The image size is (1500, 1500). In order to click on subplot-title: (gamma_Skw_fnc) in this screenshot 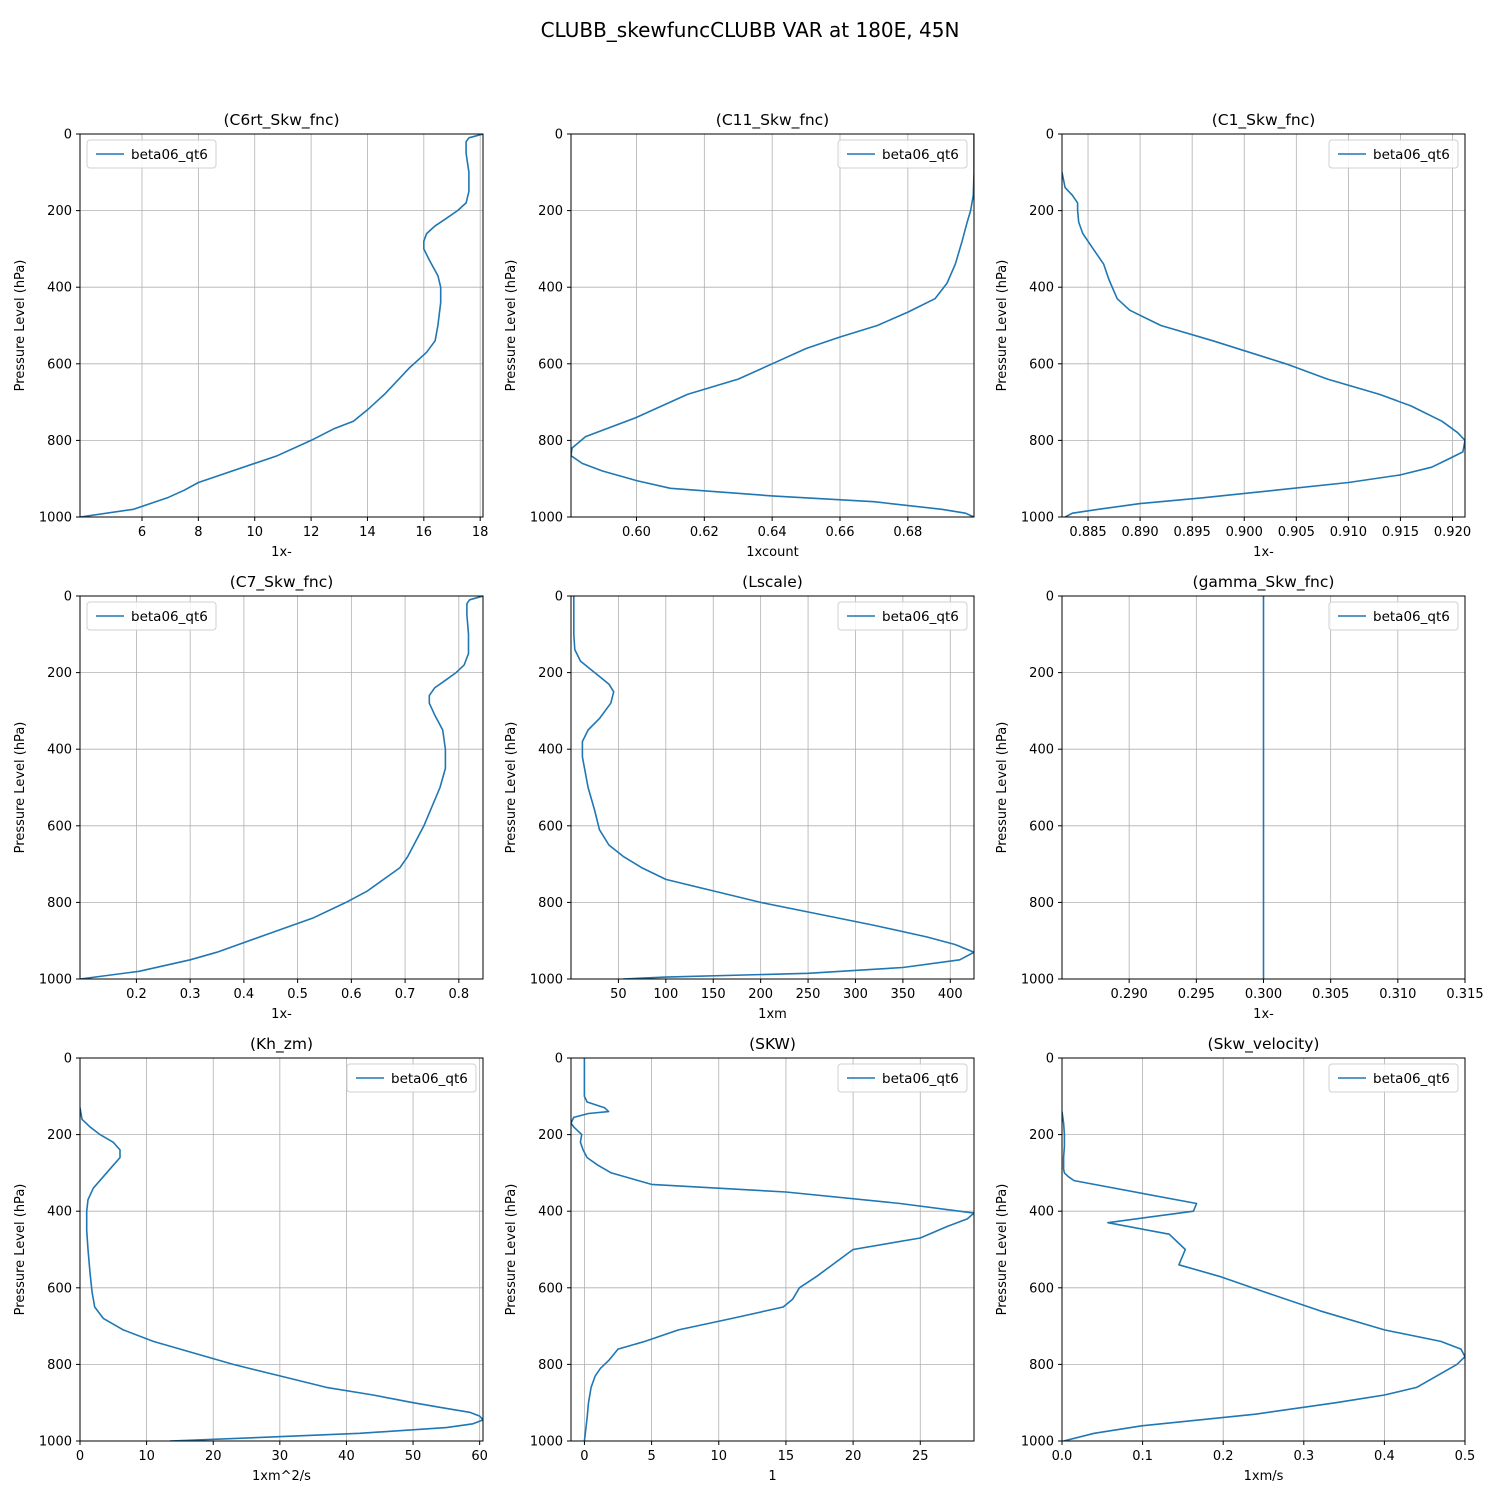, I will do `click(1264, 582)`.